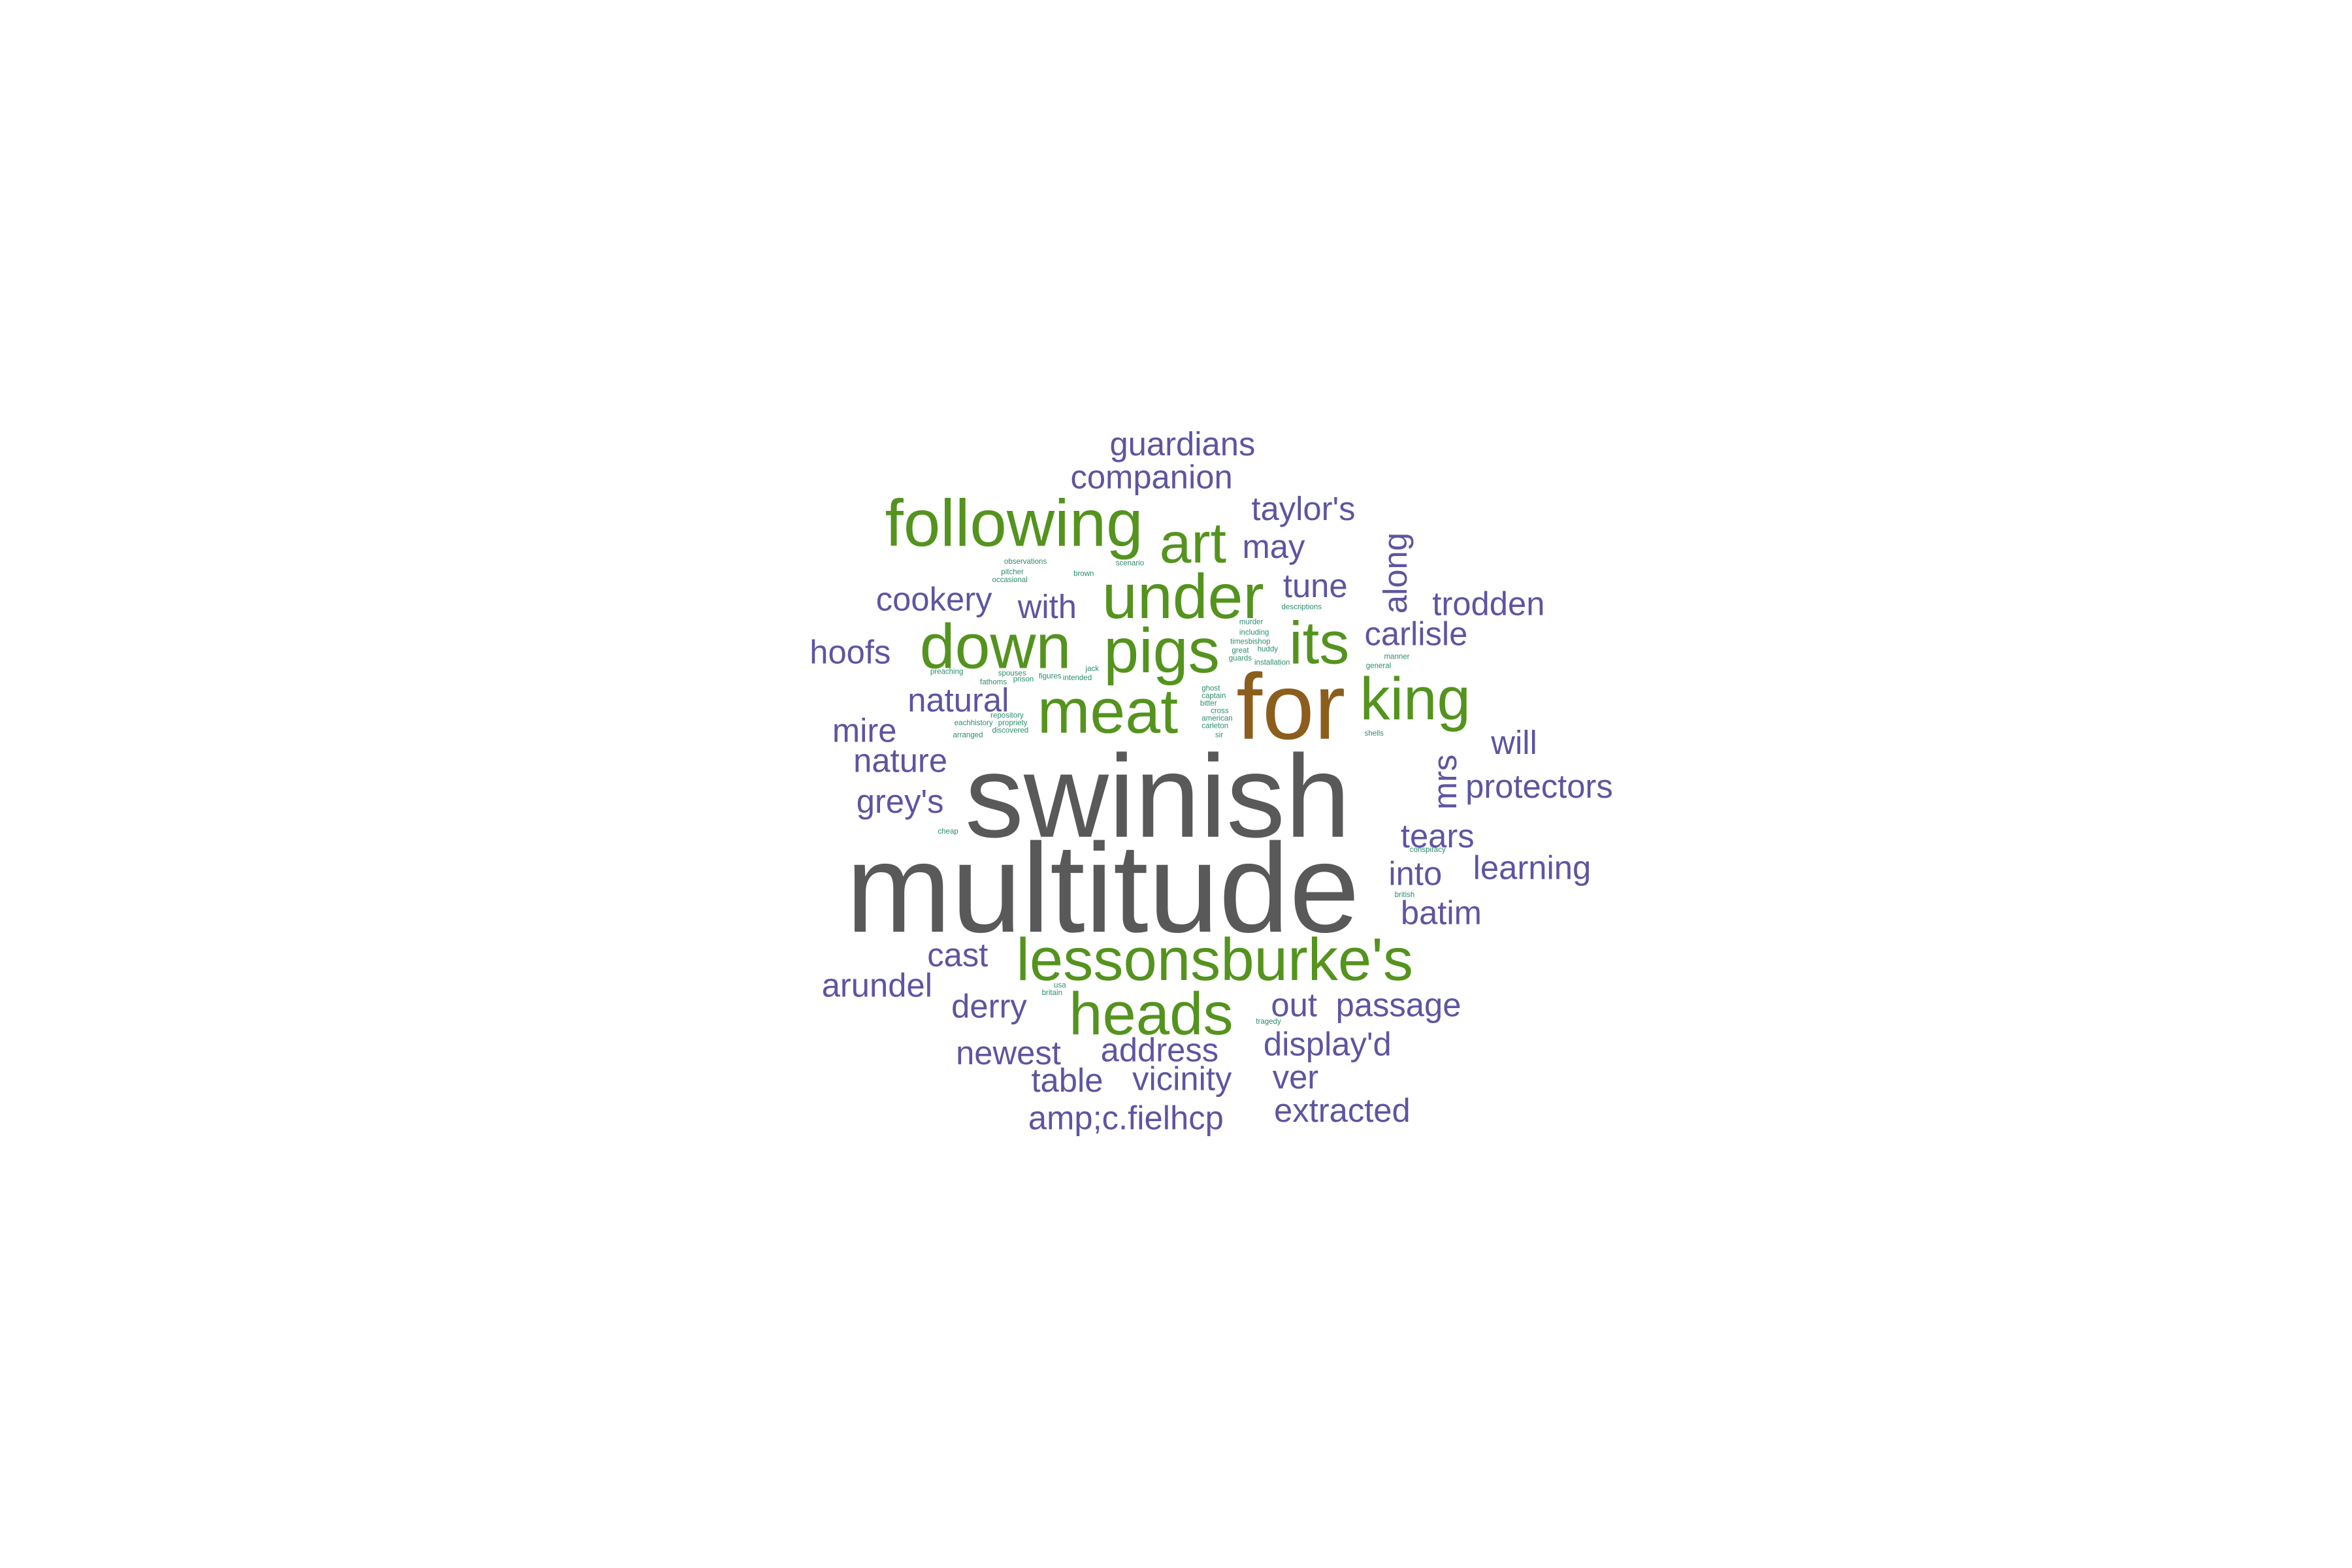 This screenshot has width=2352, height=1568. What do you see at coordinates (1092, 669) in the screenshot?
I see `cloud-word: jack` at bounding box center [1092, 669].